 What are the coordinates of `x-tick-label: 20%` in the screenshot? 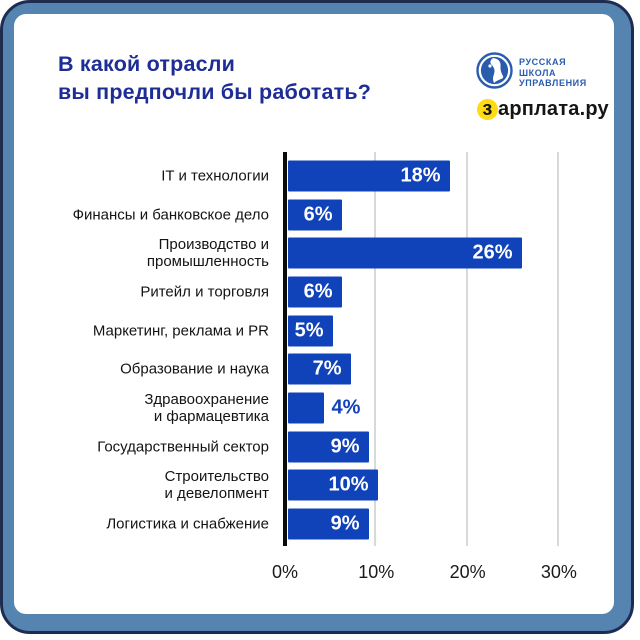 It's located at (467, 572).